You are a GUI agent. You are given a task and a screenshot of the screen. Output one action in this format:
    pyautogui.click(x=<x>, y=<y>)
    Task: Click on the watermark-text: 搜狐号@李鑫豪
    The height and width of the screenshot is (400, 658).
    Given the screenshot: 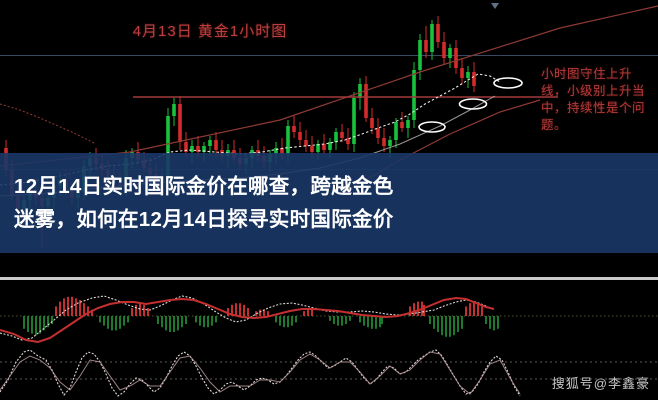 What is the action you would take?
    pyautogui.click(x=600, y=383)
    